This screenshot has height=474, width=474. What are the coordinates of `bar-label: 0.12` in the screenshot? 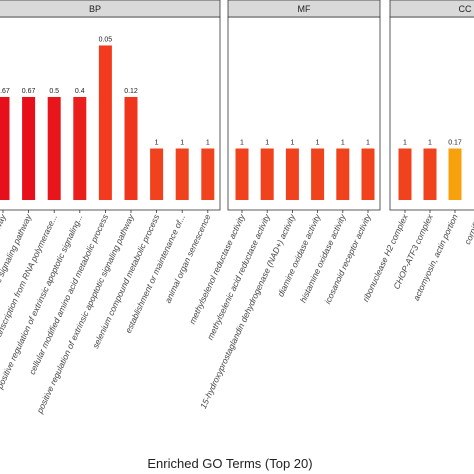 It's located at (131, 91).